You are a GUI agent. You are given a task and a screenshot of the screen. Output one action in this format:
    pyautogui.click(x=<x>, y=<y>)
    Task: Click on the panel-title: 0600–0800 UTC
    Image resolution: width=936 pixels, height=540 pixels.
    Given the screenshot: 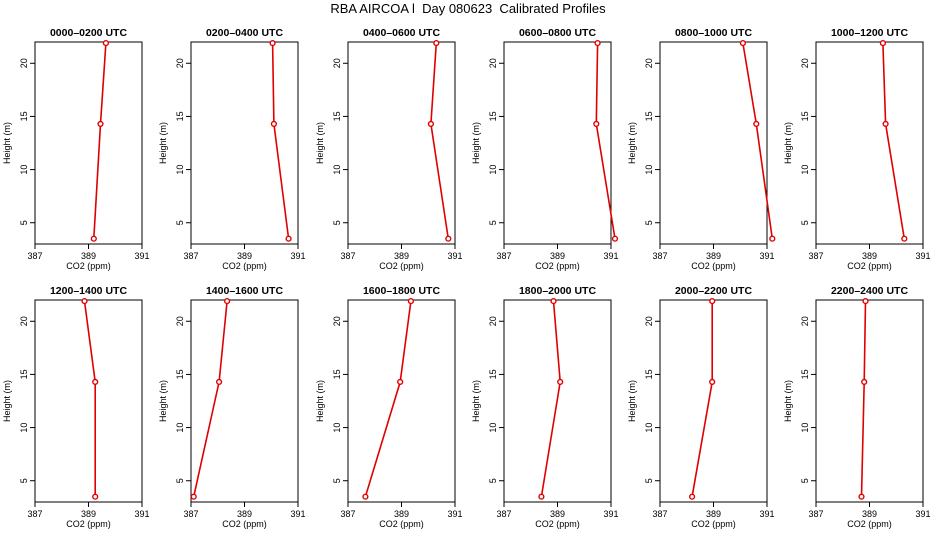 What is the action you would take?
    pyautogui.click(x=557, y=33)
    